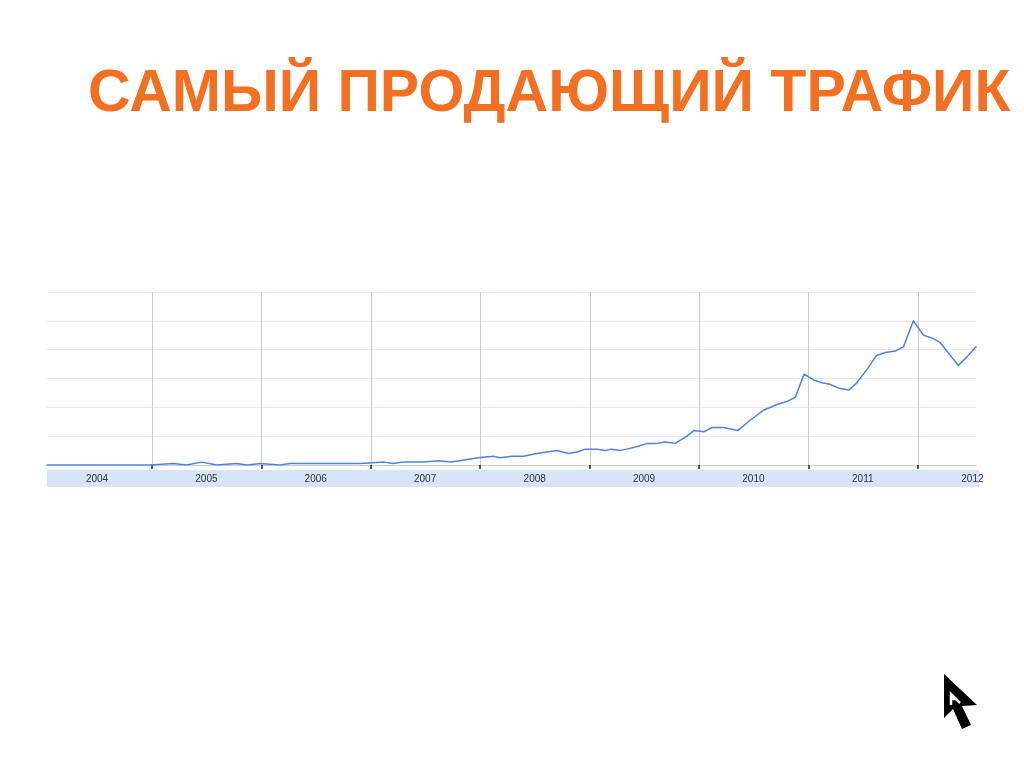  Describe the element at coordinates (316, 478) in the screenshot. I see `x-tick-label: 2006` at that location.